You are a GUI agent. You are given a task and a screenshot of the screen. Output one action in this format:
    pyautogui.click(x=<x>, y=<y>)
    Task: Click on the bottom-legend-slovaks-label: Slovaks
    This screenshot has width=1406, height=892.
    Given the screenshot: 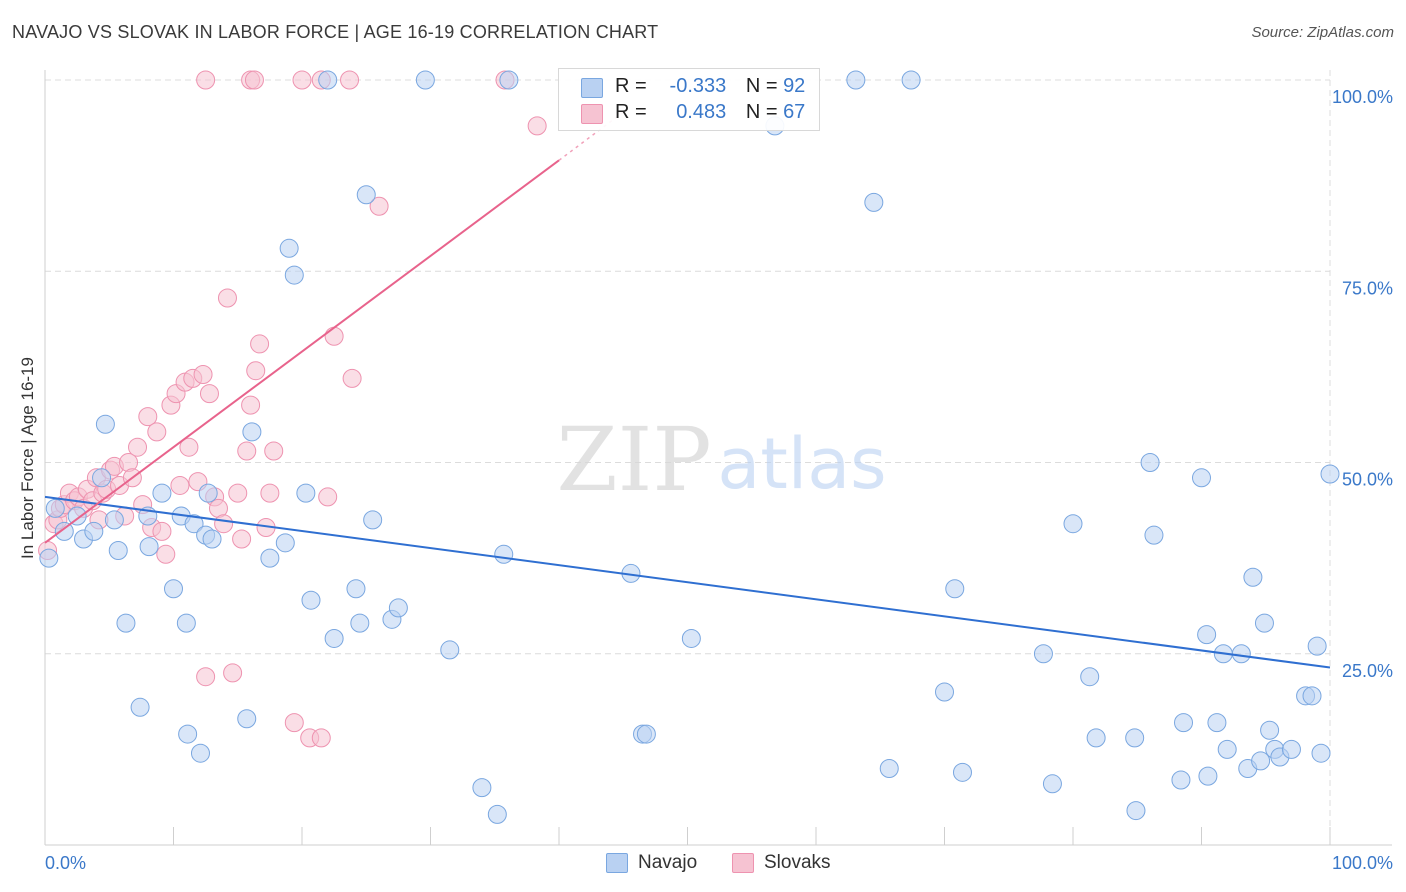 What is the action you would take?
    pyautogui.click(x=797, y=862)
    